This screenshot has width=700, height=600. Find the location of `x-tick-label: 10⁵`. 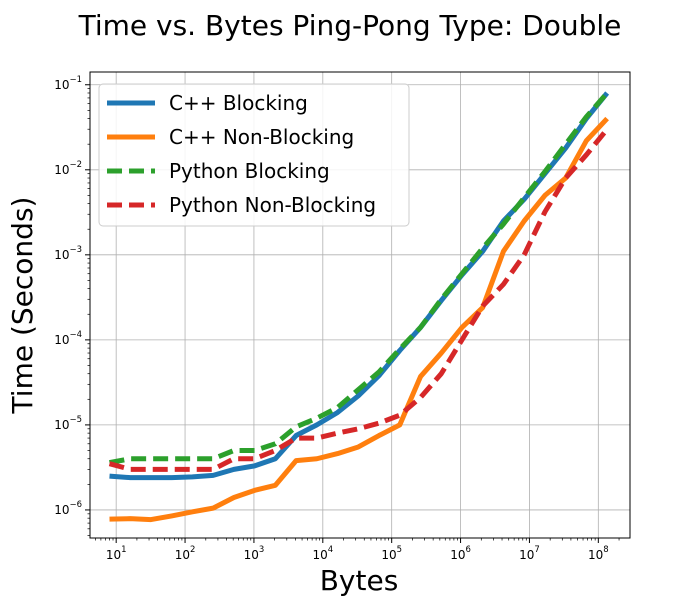

x-tick-label: 10⁵ is located at coordinates (391, 553).